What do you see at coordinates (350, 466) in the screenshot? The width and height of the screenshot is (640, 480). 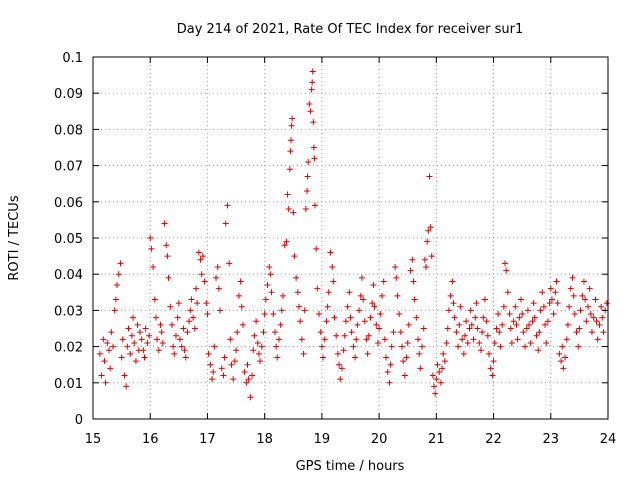 I see `x-axis-label: GPS time / hours` at bounding box center [350, 466].